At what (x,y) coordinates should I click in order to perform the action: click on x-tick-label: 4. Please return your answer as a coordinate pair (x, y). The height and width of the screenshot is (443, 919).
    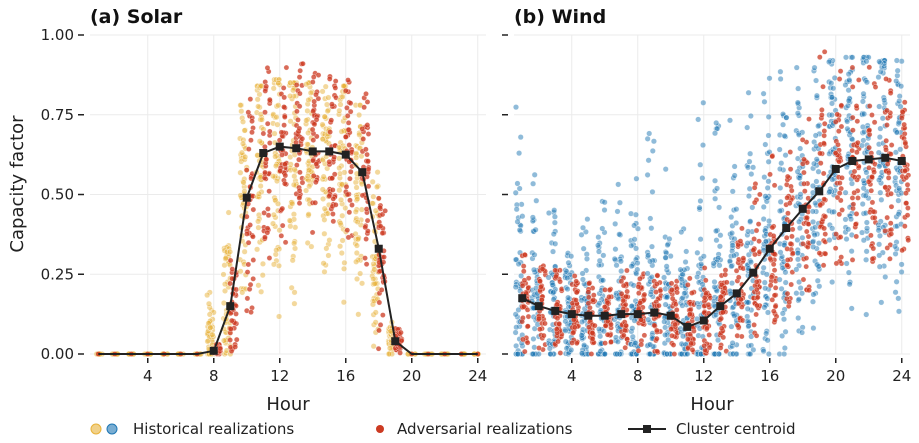
    Looking at the image, I should click on (148, 376).